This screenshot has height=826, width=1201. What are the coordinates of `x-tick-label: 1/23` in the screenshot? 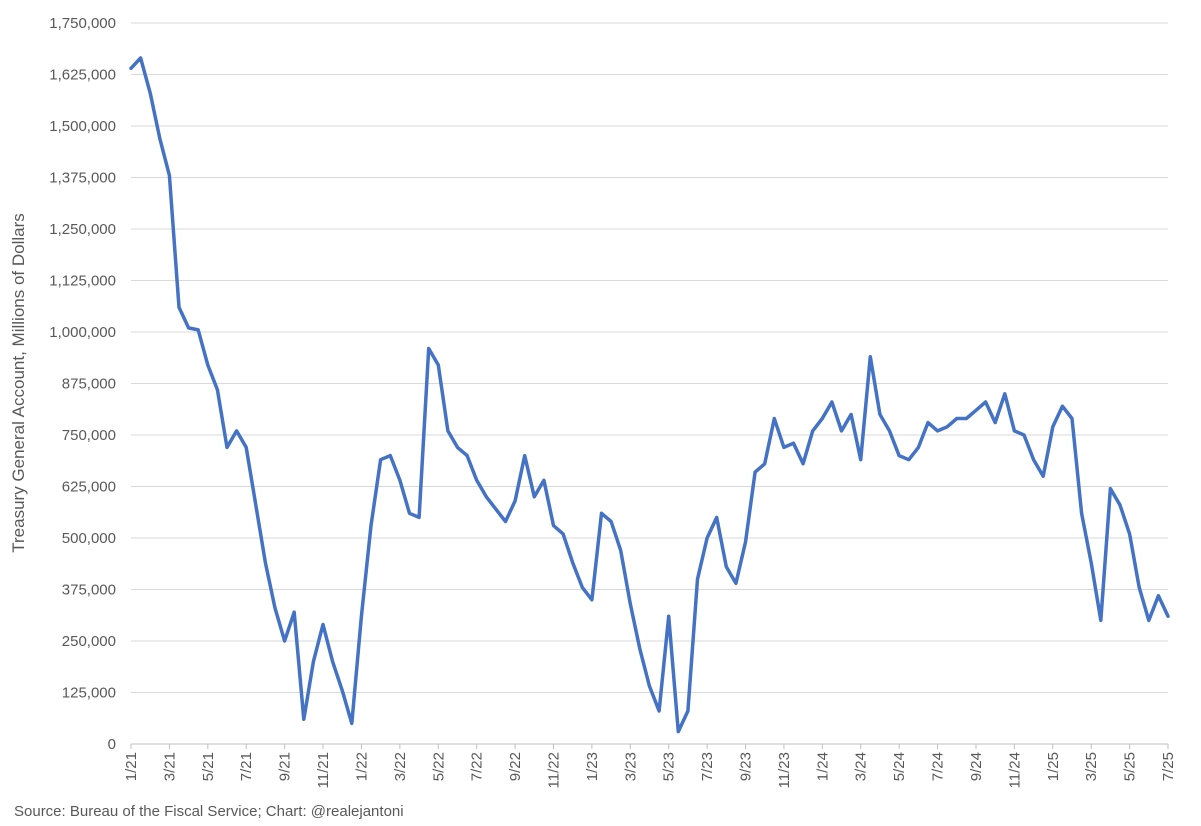 It's located at (592, 766).